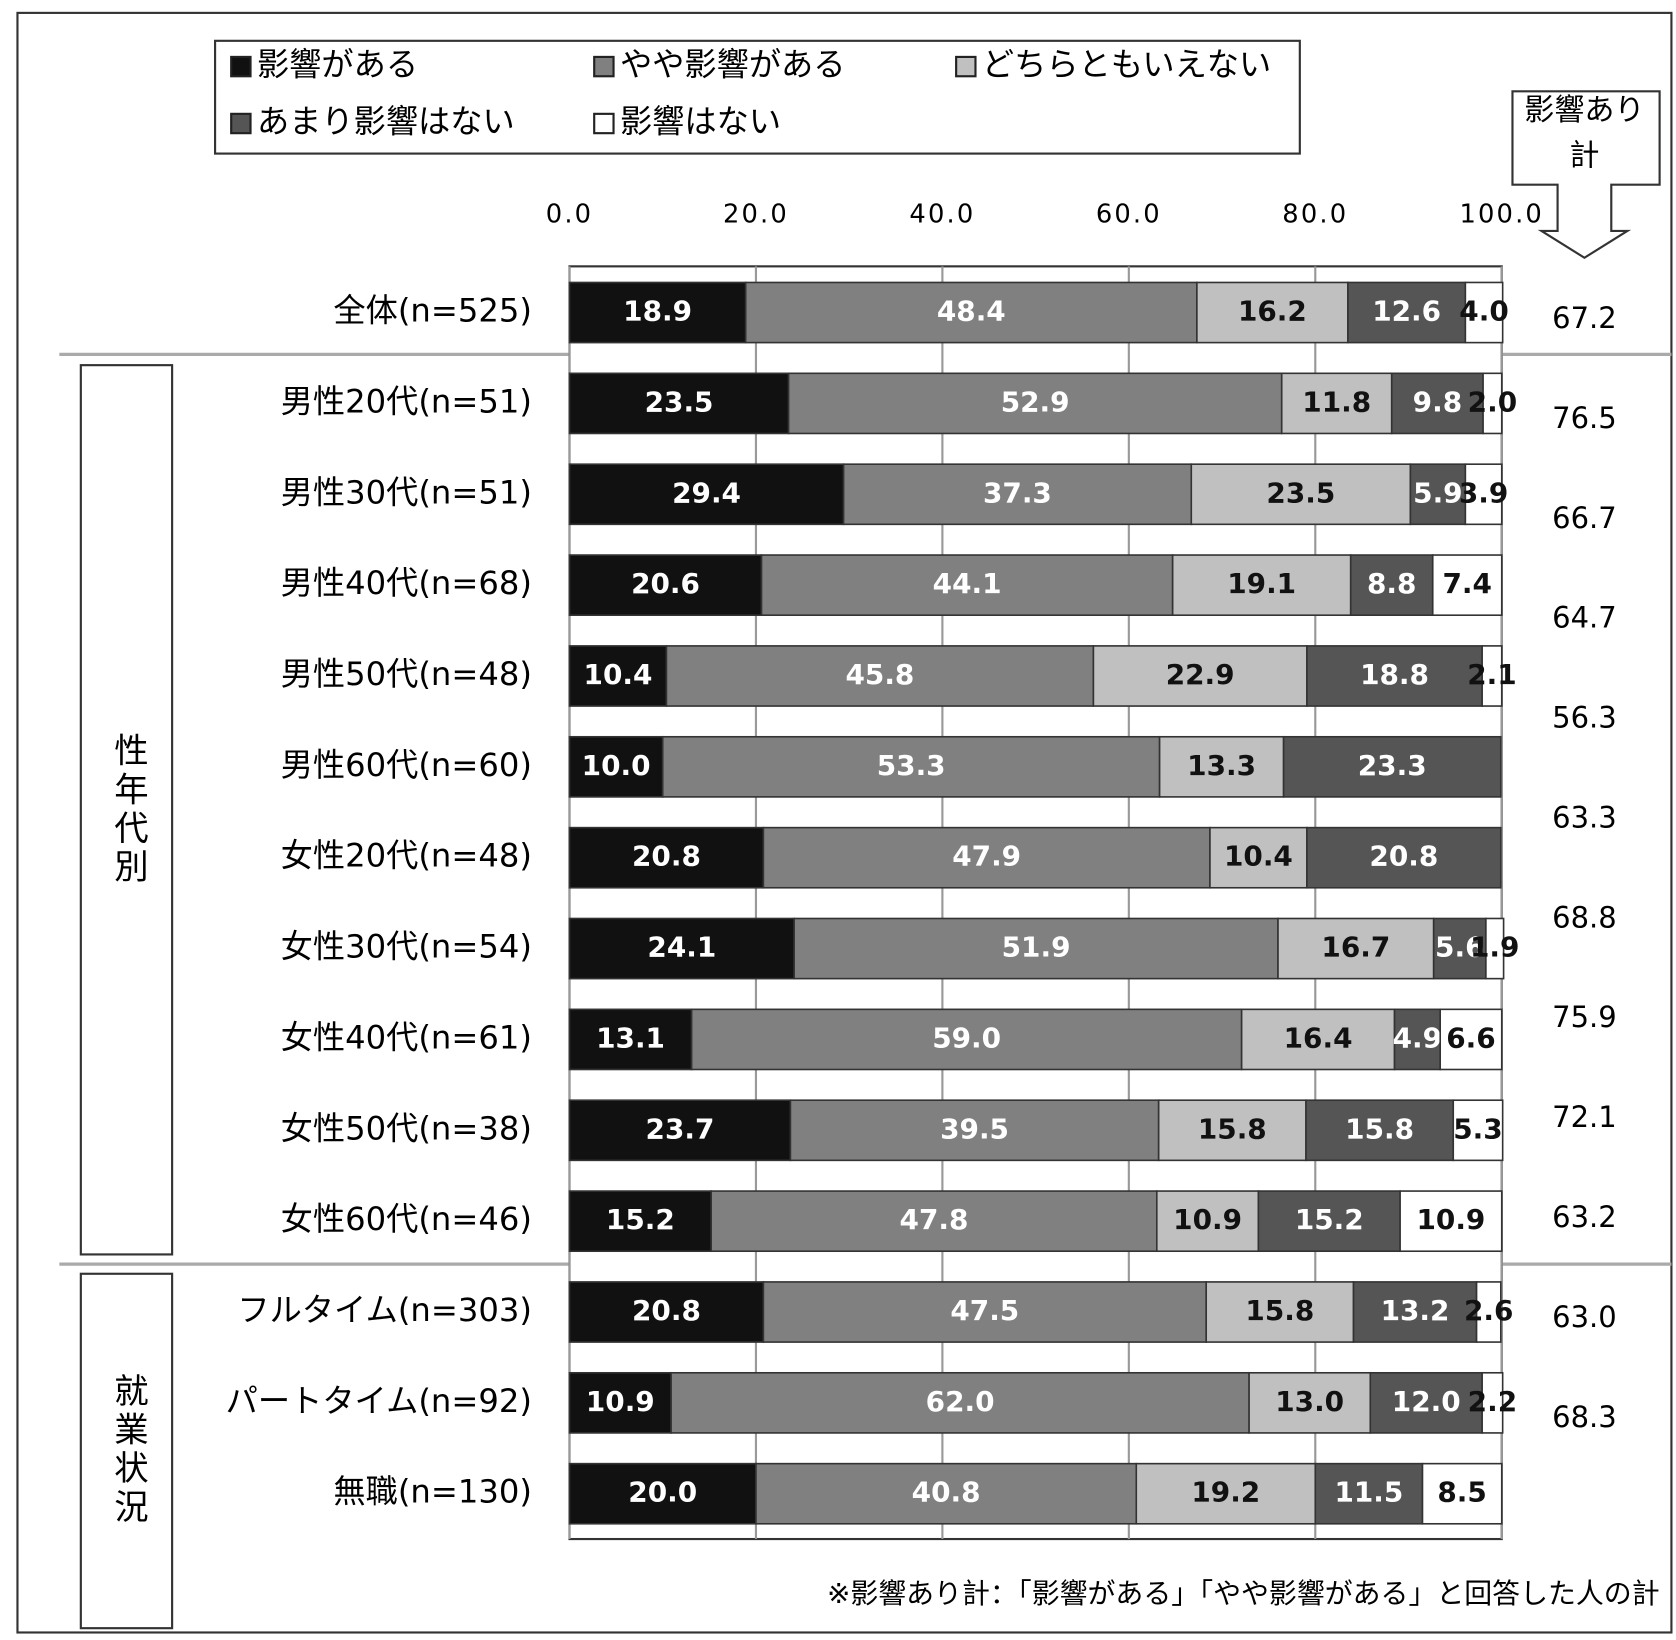 The height and width of the screenshot is (1640, 1676). Describe the element at coordinates (406, 765) in the screenshot. I see `category-label: 男性60代(n=60)` at that location.